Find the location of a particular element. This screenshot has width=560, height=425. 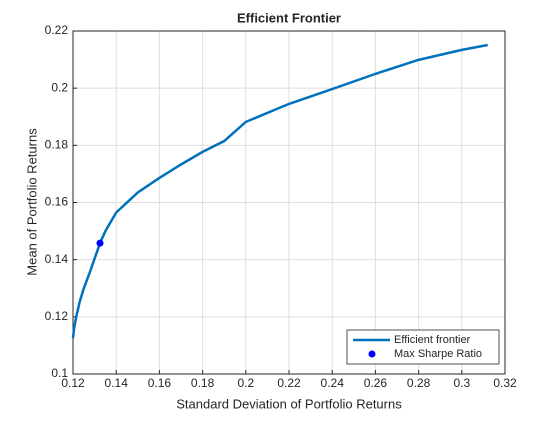

legend-swatch is located at coordinates (372, 354).